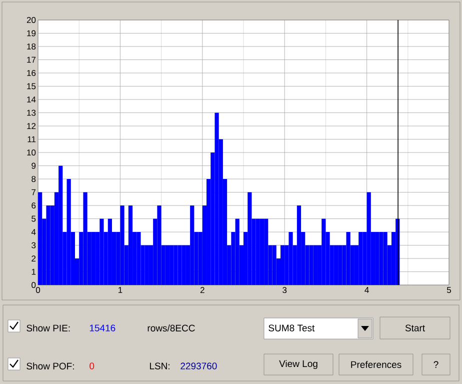 The image size is (462, 384). What do you see at coordinates (34, 192) in the screenshot?
I see `y-tick-label: 7` at bounding box center [34, 192].